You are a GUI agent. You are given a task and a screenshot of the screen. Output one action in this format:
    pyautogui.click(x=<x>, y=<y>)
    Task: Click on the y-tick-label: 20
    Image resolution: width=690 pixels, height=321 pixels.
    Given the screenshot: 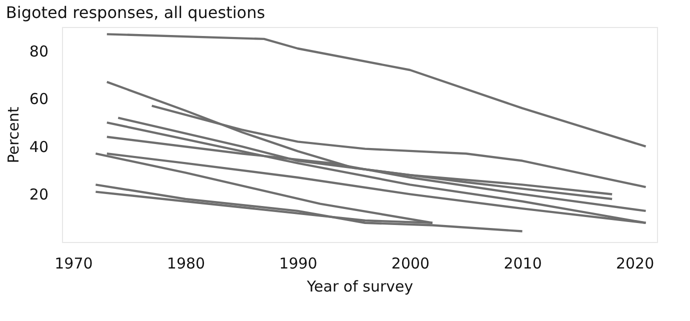 What is the action you would take?
    pyautogui.click(x=38, y=195)
    